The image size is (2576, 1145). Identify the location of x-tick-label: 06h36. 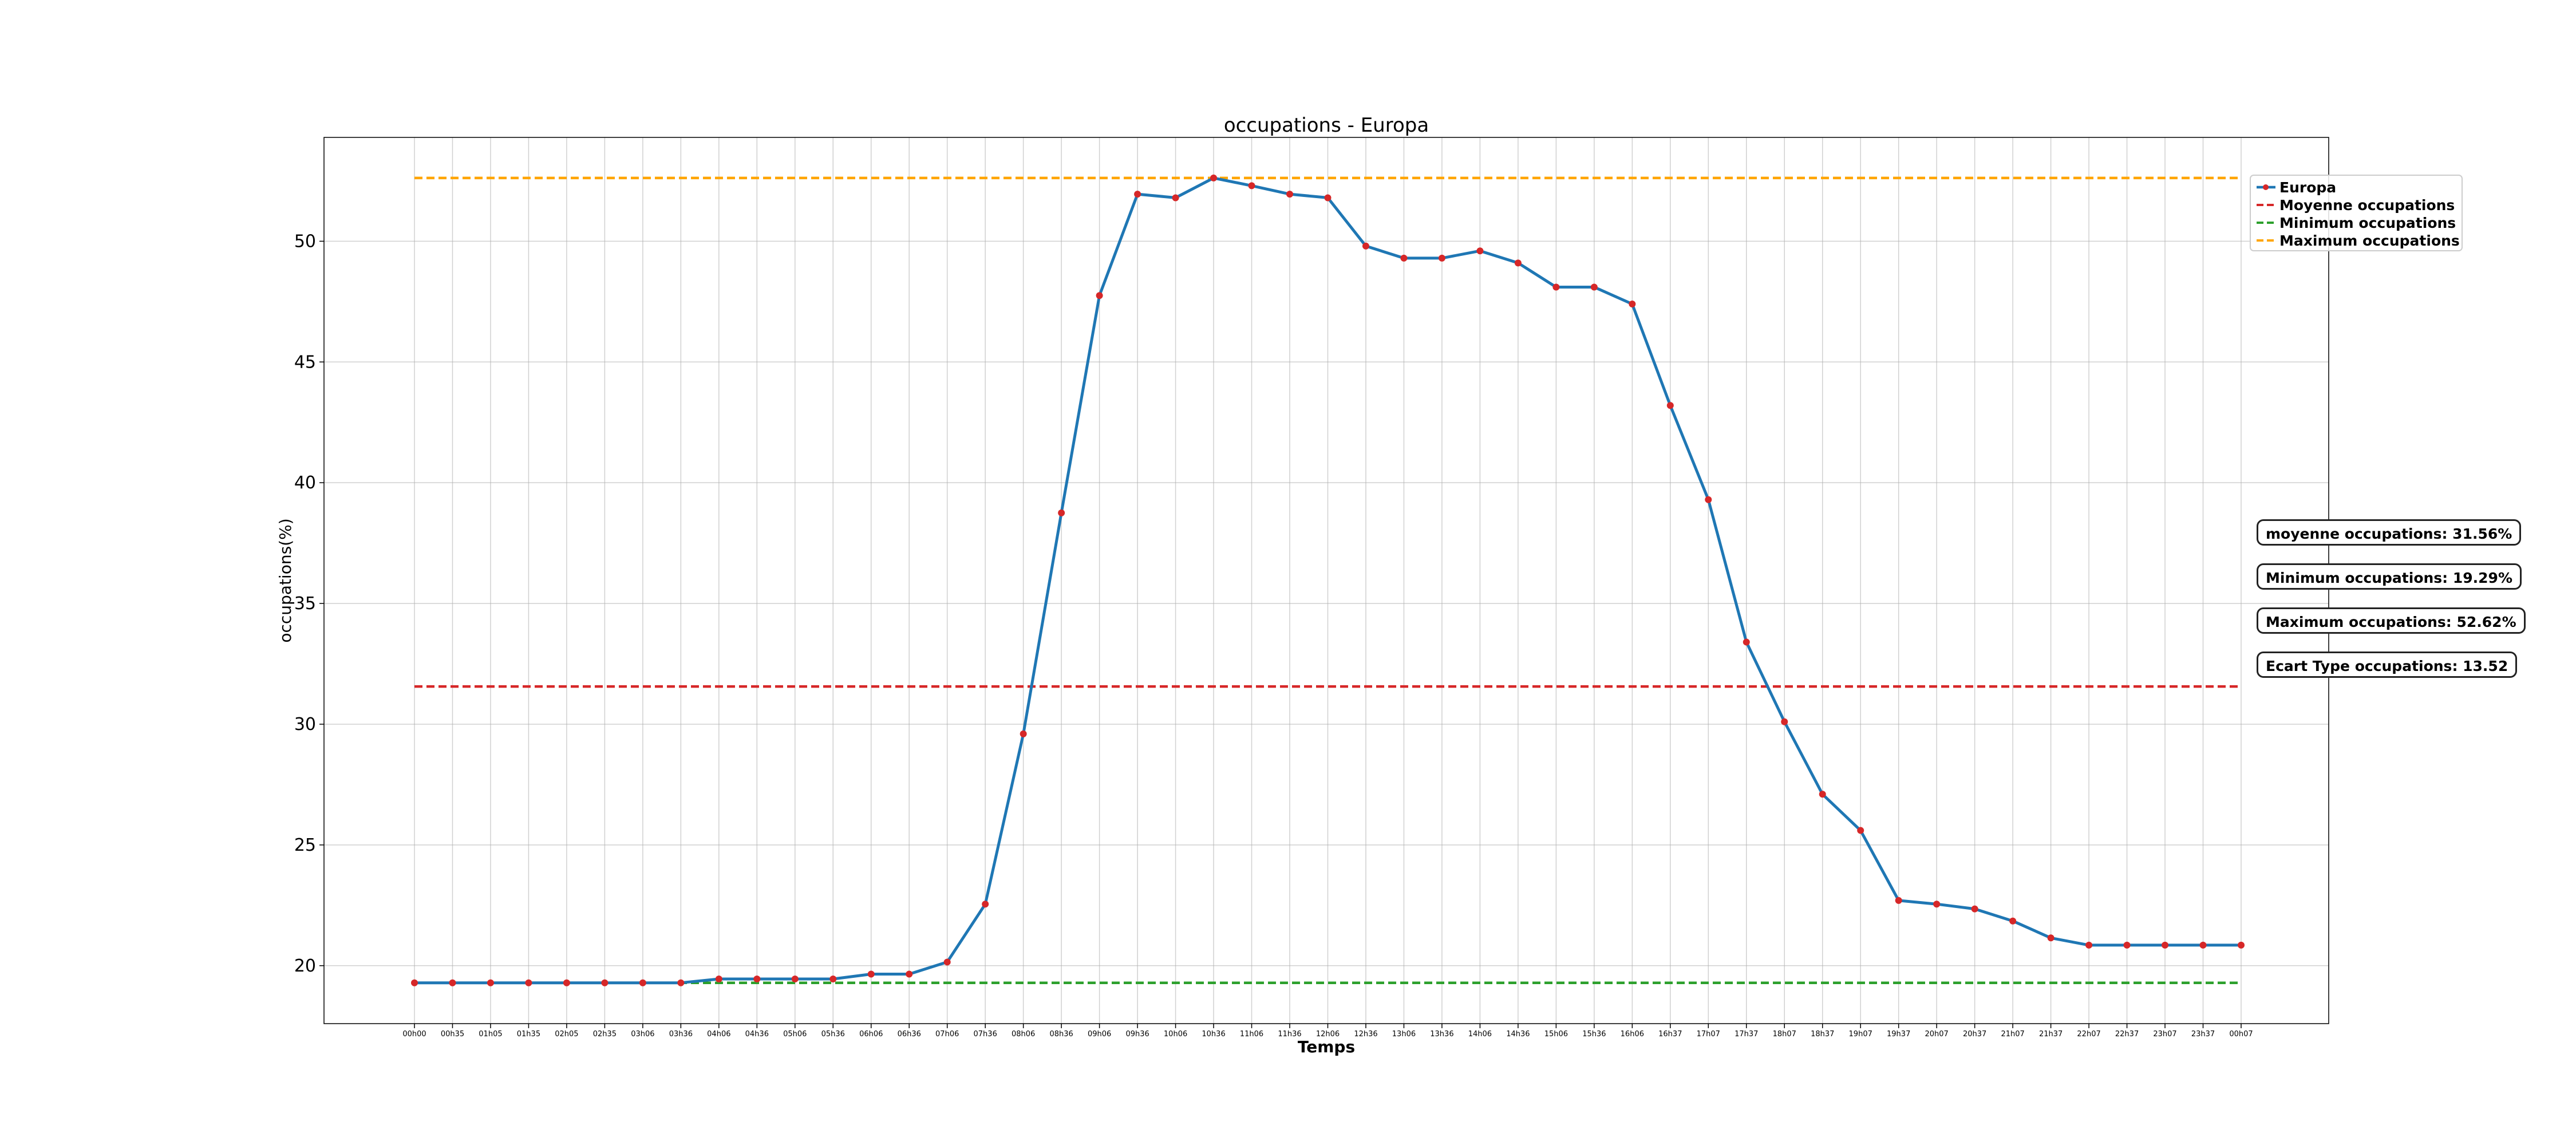
(909, 1035).